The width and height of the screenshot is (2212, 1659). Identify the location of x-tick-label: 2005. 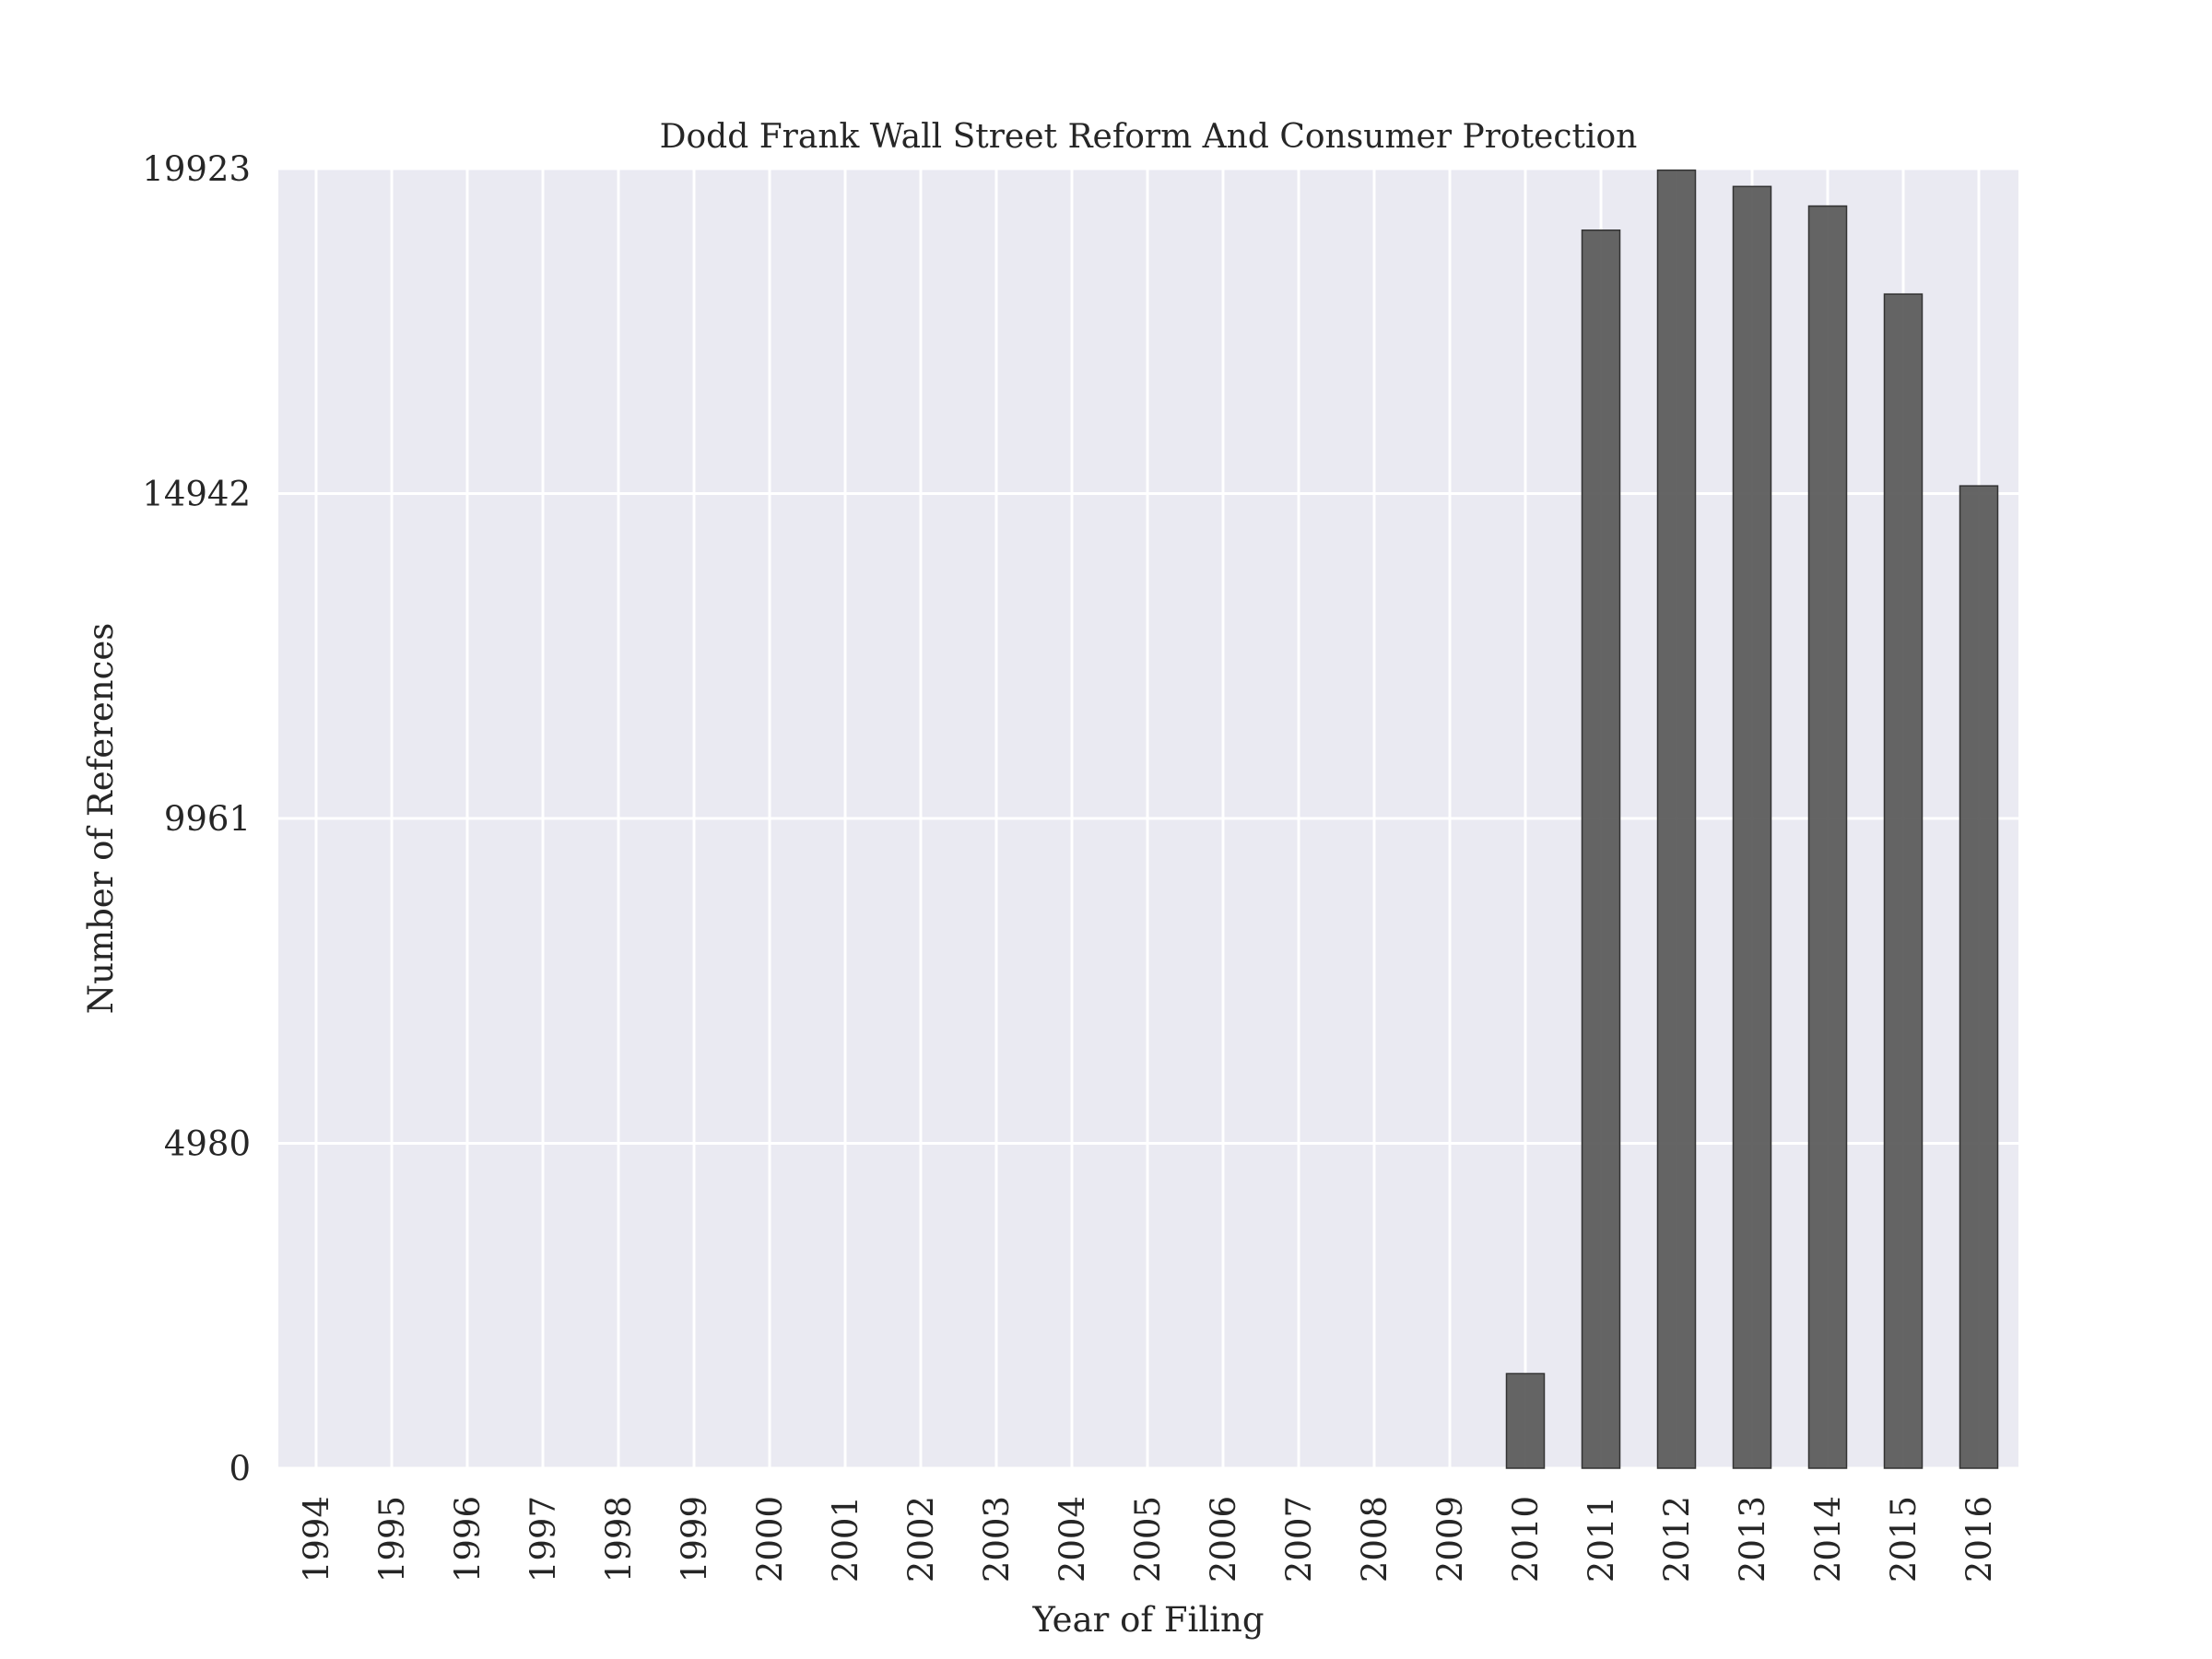
(1148, 1539).